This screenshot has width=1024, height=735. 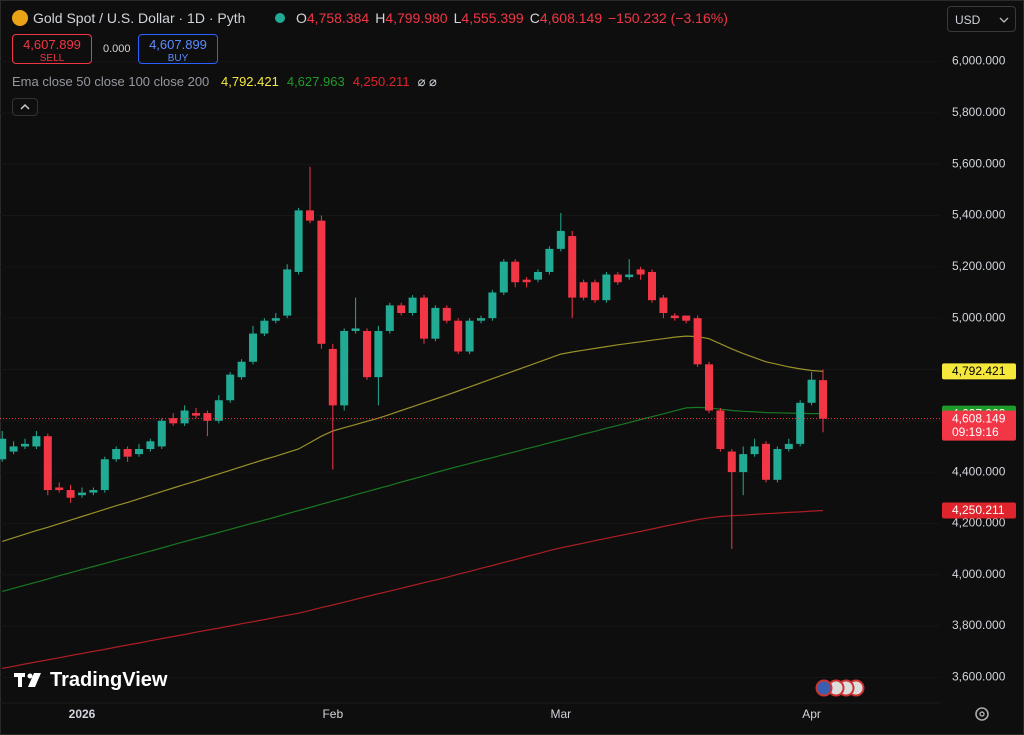 I want to click on y-tick-label: 6,000.000, so click(x=979, y=61).